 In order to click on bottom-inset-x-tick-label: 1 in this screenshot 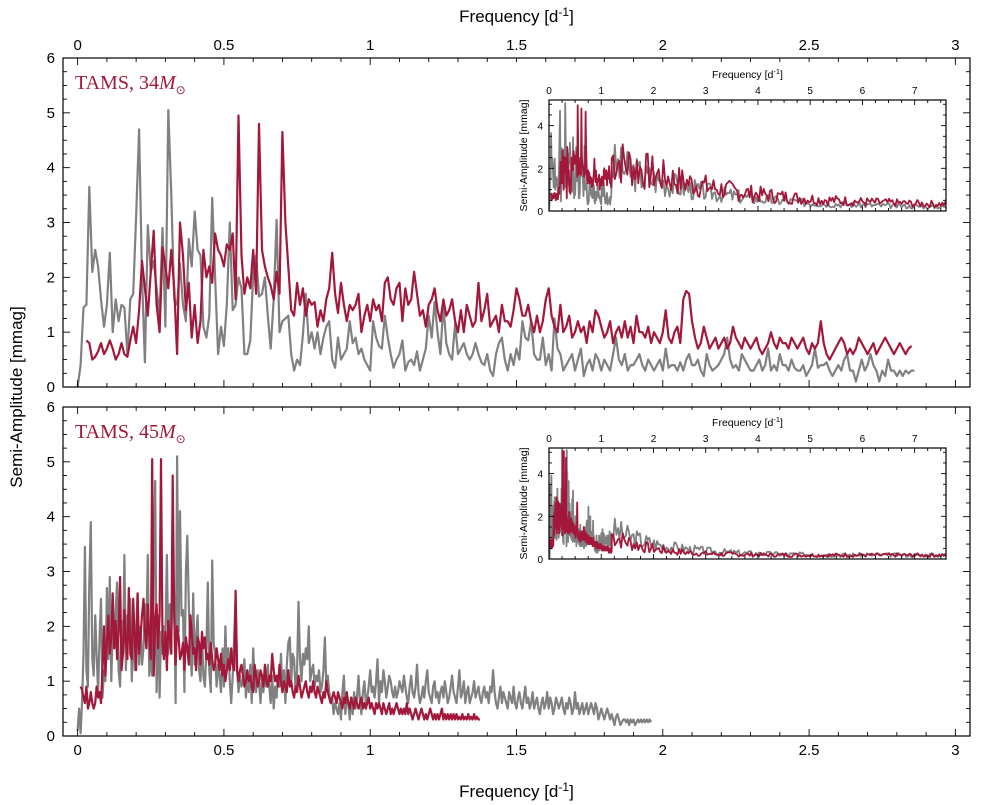, I will do `click(601, 439)`.